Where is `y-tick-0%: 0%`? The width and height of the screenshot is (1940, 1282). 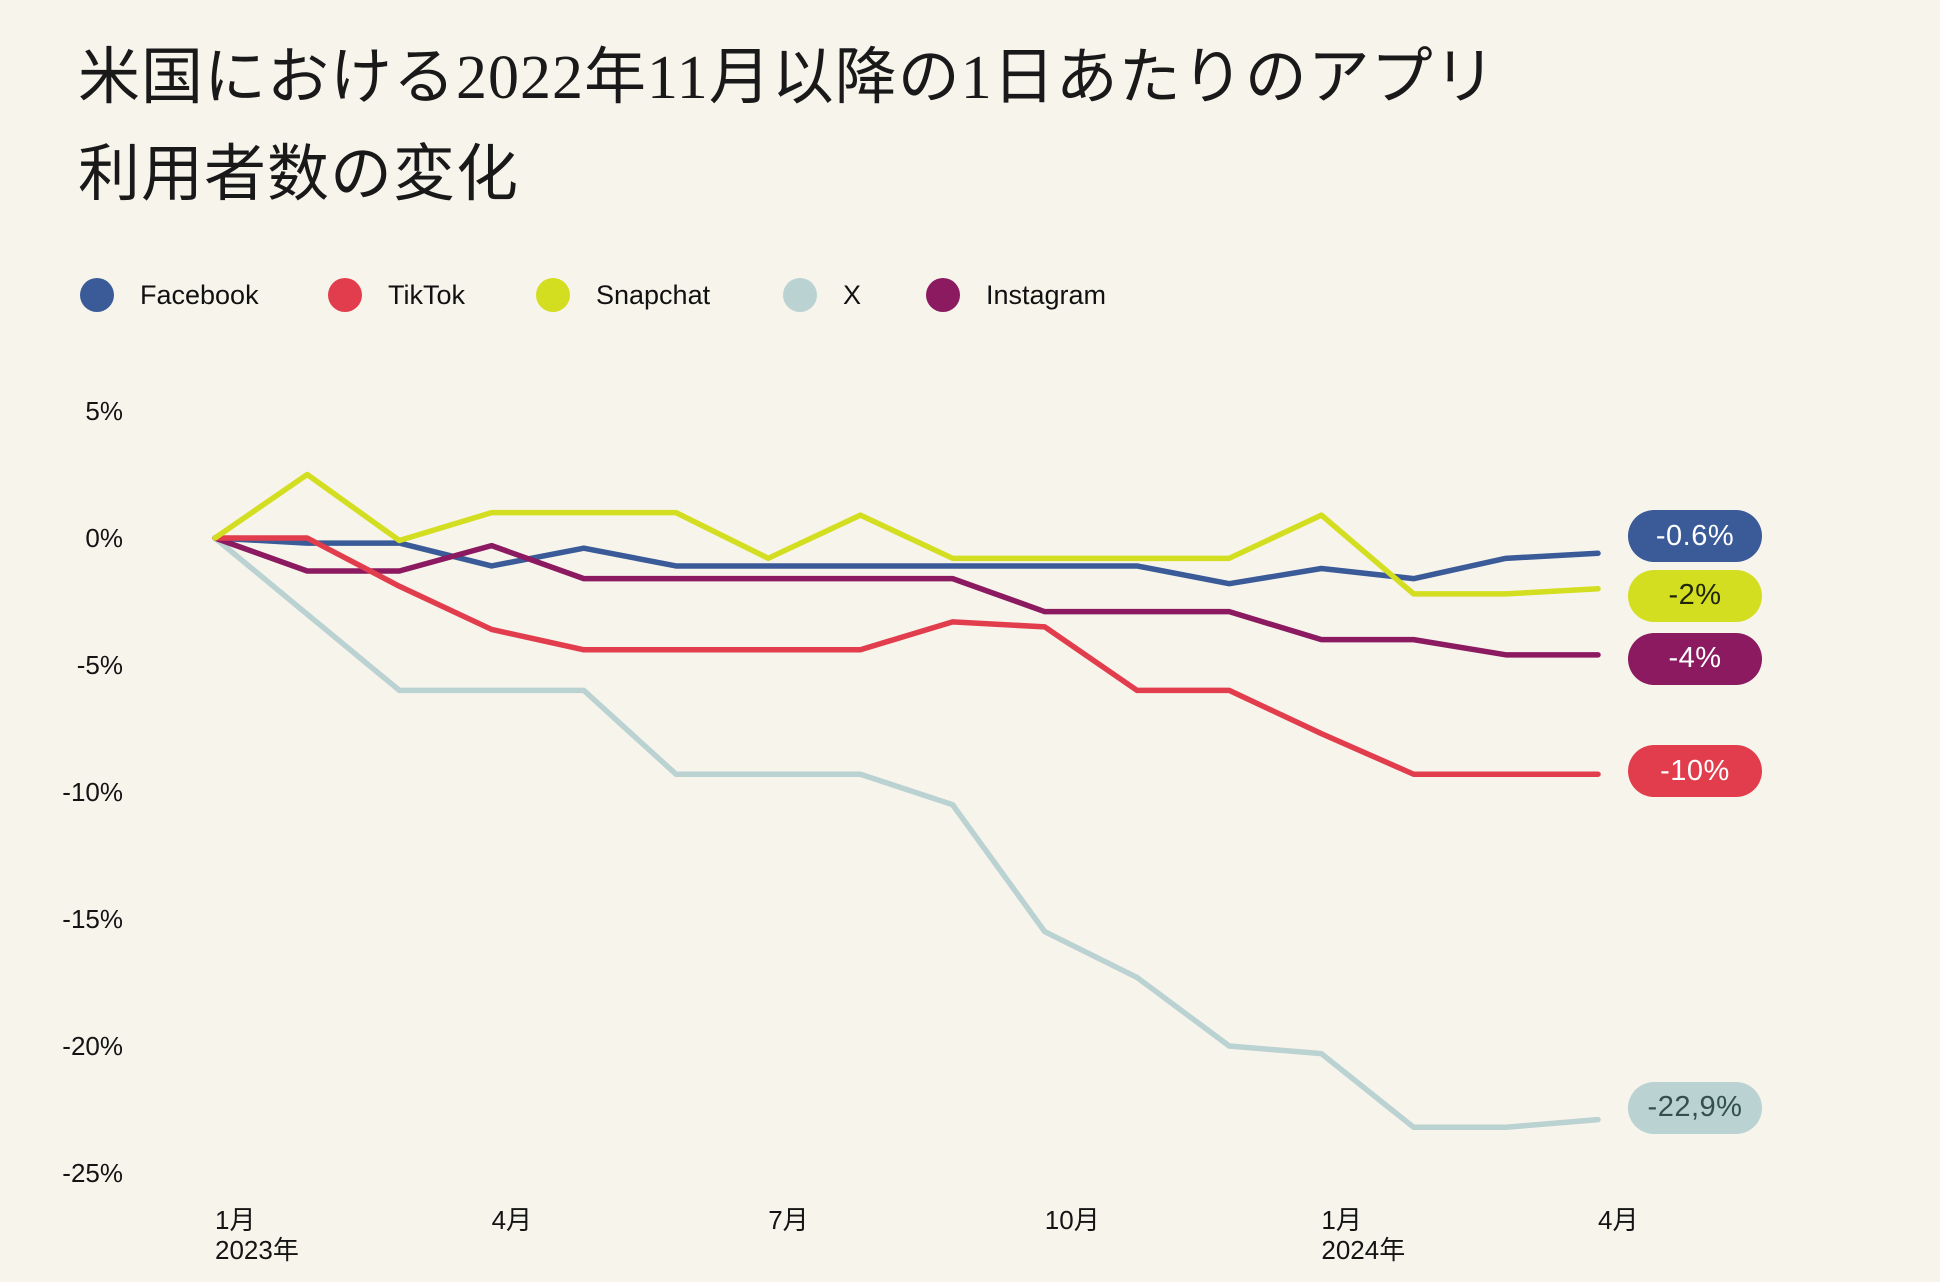 y-tick-0%: 0% is located at coordinates (104, 538).